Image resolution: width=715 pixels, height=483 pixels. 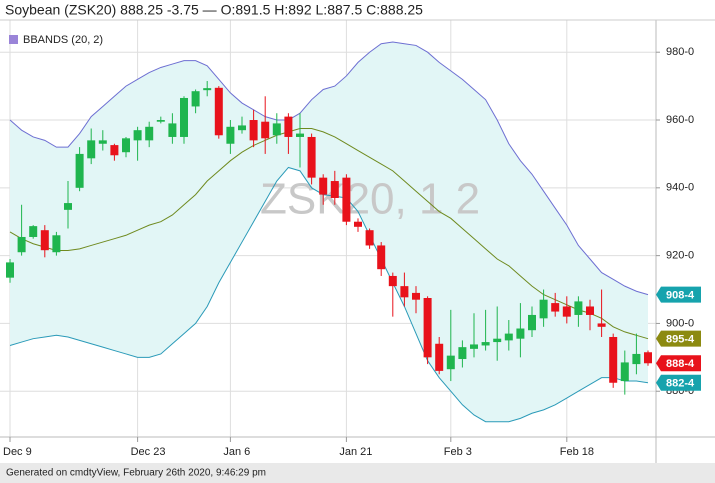 What do you see at coordinates (148, 452) in the screenshot?
I see `x-tick-label: Dec 23` at bounding box center [148, 452].